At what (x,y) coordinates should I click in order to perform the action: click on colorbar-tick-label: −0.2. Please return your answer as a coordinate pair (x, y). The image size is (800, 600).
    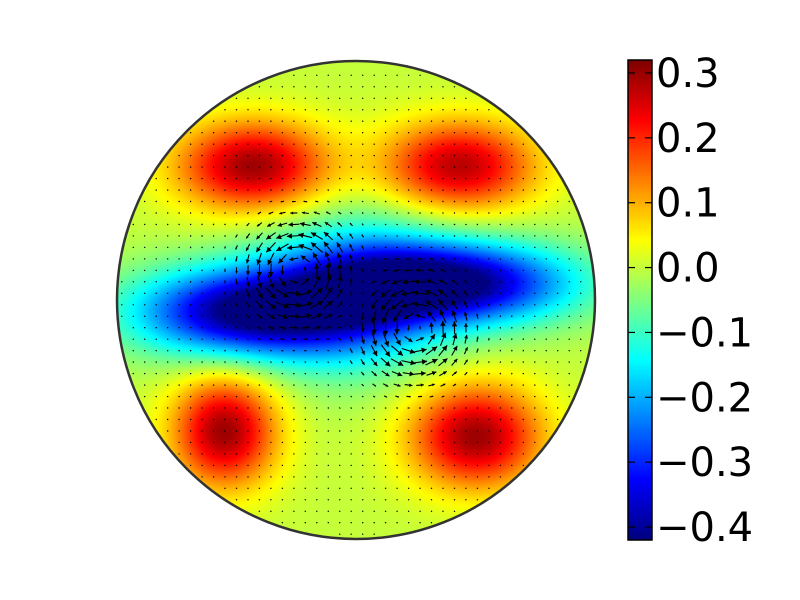
    Looking at the image, I should click on (704, 398).